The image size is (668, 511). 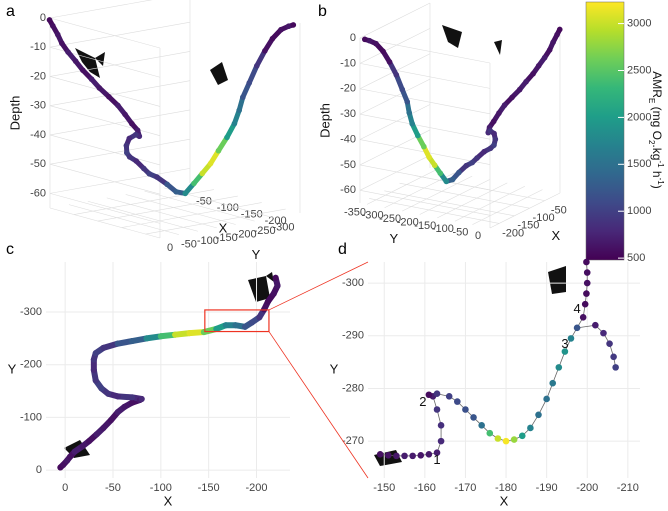 I want to click on colorbar-title-part: (mg O, so click(x=657, y=121).